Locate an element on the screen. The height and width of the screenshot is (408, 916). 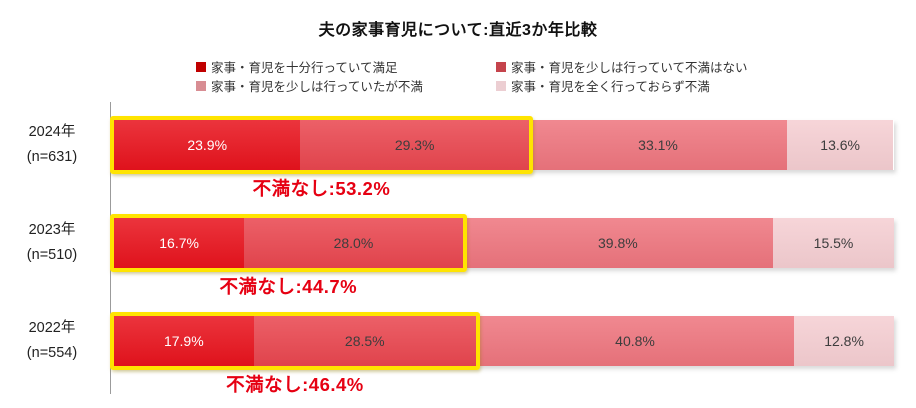
value-label: 40.8% is located at coordinates (635, 341).